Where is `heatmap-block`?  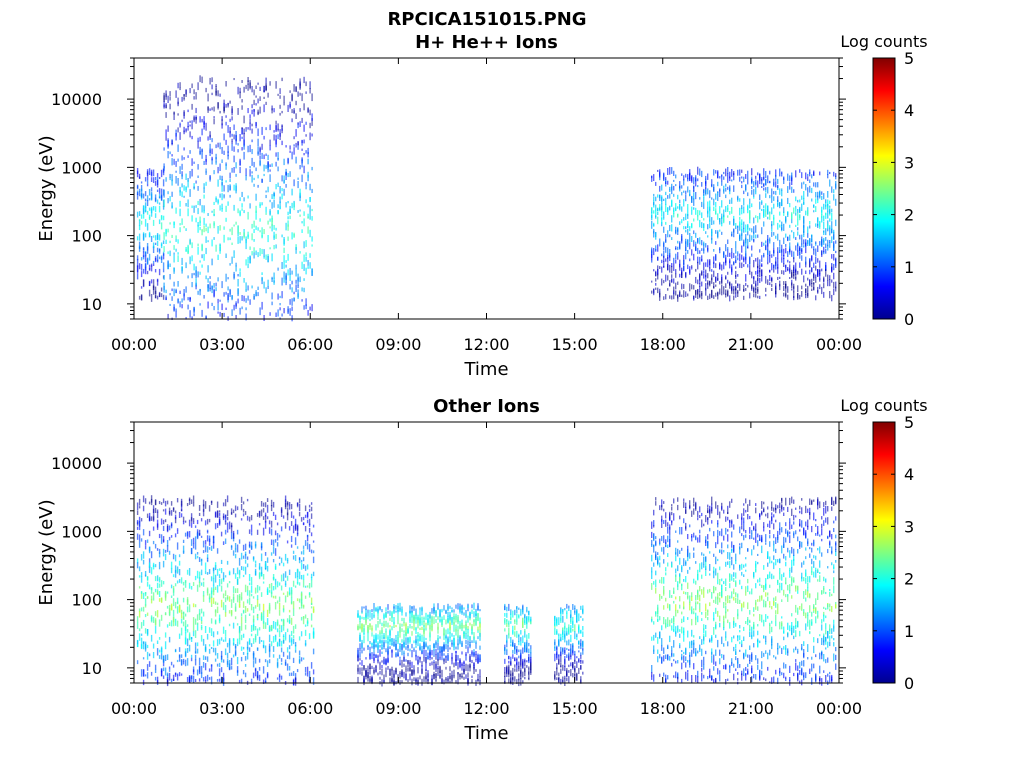 heatmap-block is located at coordinates (238, 198).